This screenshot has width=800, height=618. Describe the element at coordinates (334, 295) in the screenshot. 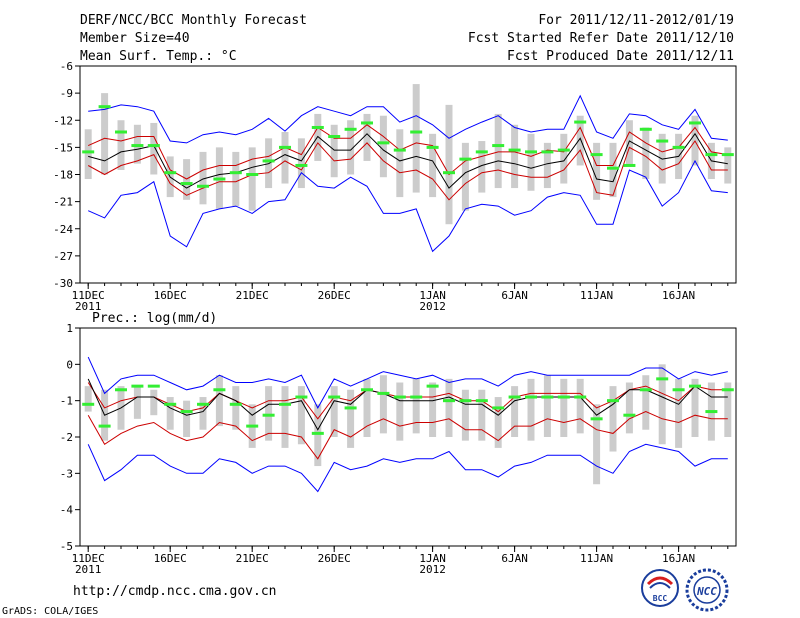

I see `temperature-xtick-label: 26DEC` at that location.